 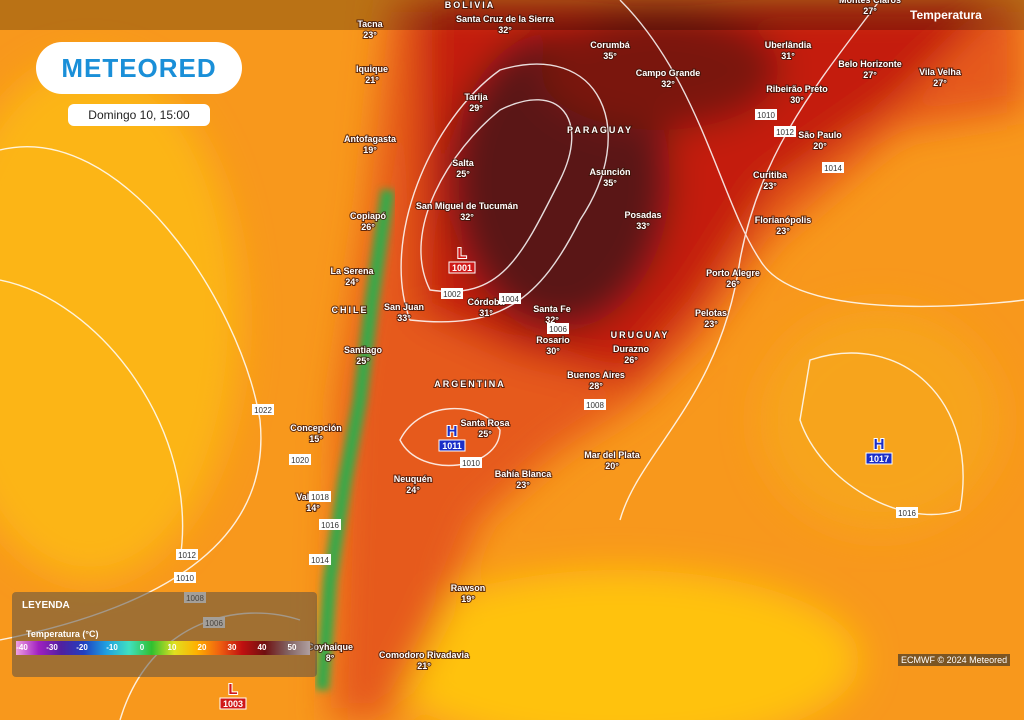 What do you see at coordinates (797, 89) in the screenshot?
I see `city-name: Ribeirão Preto` at bounding box center [797, 89].